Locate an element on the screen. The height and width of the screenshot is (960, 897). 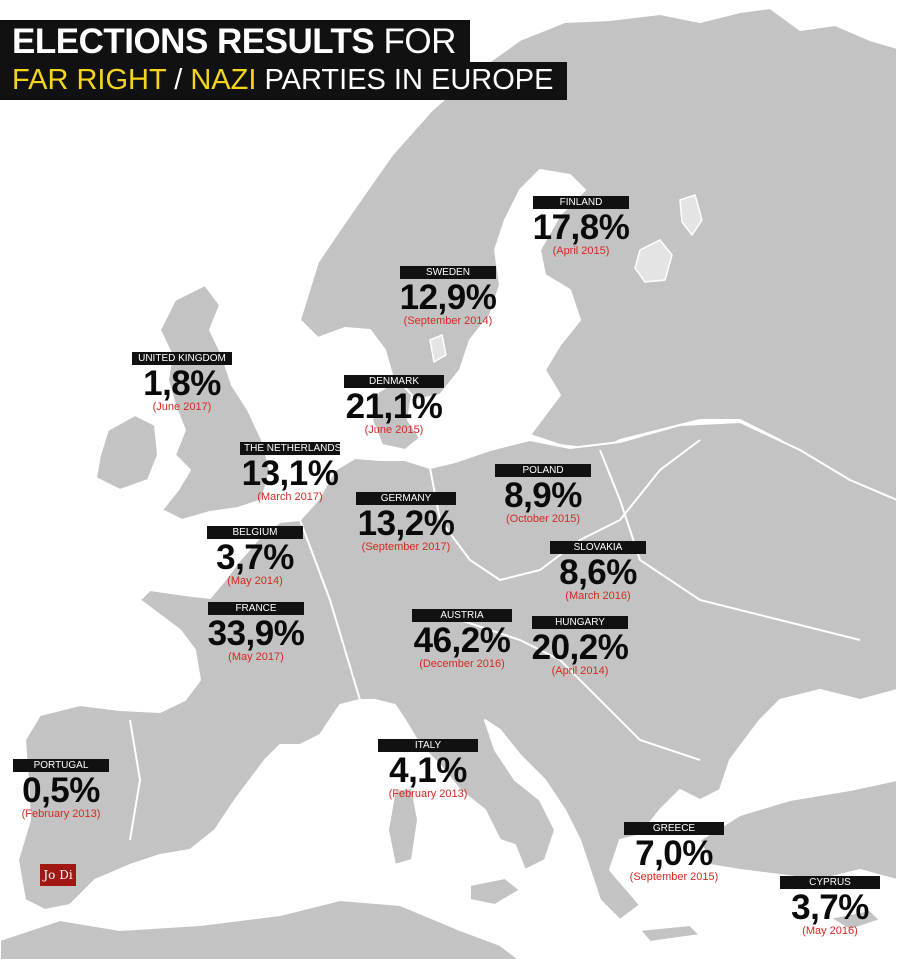
country-the-netherlands: THE NETHERLANDS 13,1% (March 2017) is located at coordinates (290, 471).